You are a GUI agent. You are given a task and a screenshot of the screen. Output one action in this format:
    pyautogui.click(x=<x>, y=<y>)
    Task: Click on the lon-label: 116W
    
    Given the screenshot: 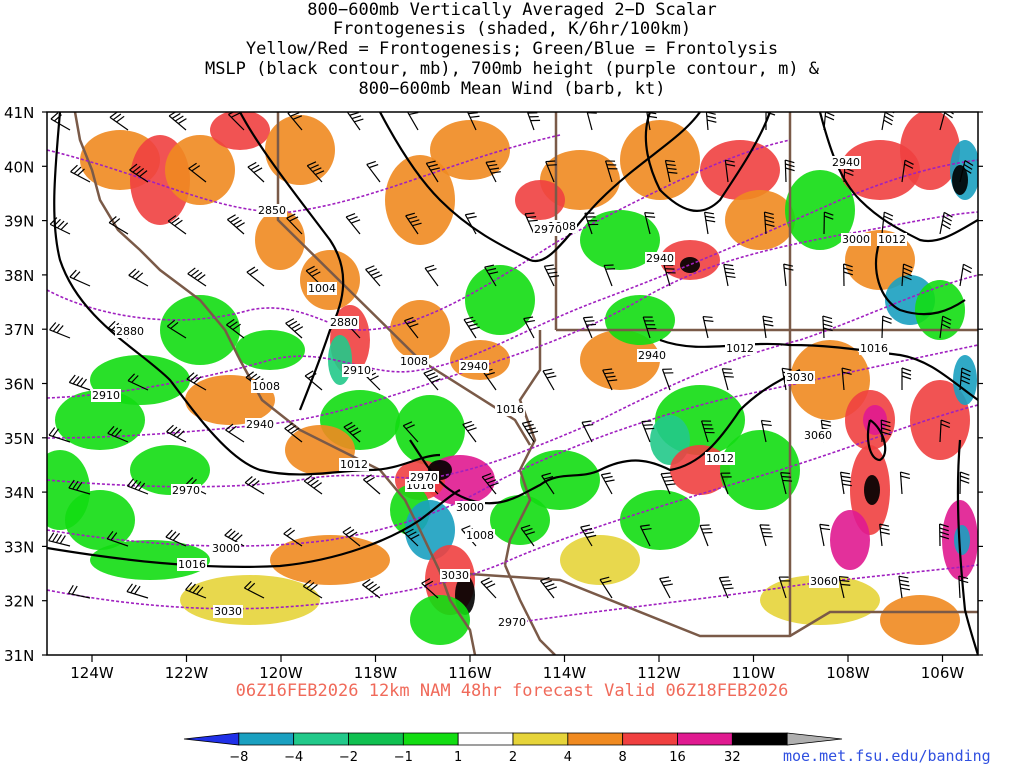 What is the action you would take?
    pyautogui.click(x=470, y=673)
    